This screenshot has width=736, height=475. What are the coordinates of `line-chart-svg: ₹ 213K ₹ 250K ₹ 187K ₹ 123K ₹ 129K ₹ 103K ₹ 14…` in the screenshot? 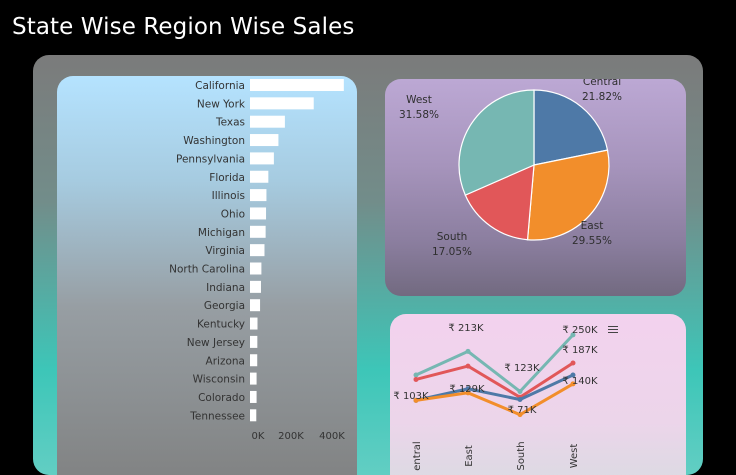 It's located at (495, 397).